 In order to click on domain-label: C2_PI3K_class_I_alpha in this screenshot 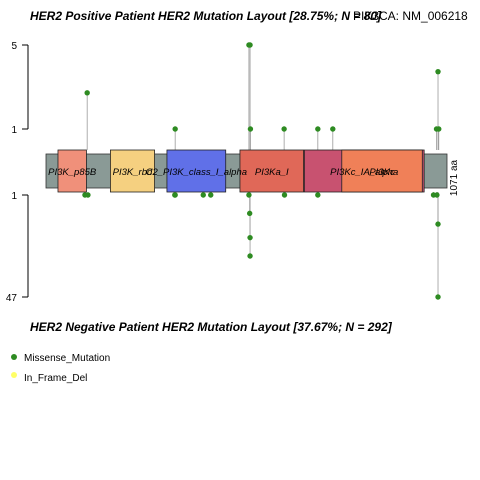, I will do `click(196, 172)`.